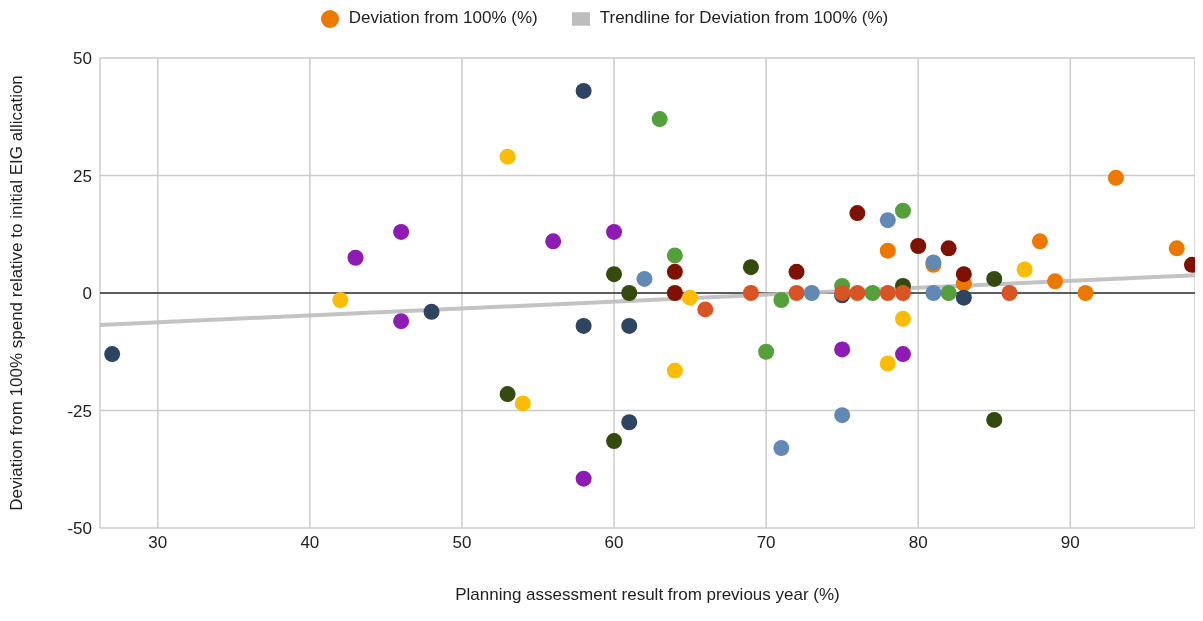  What do you see at coordinates (79, 411) in the screenshot?
I see `y-tick-label: -25` at bounding box center [79, 411].